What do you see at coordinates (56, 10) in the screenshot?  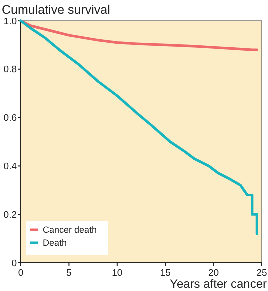 I see `chart-title: Cumulative survival` at bounding box center [56, 10].